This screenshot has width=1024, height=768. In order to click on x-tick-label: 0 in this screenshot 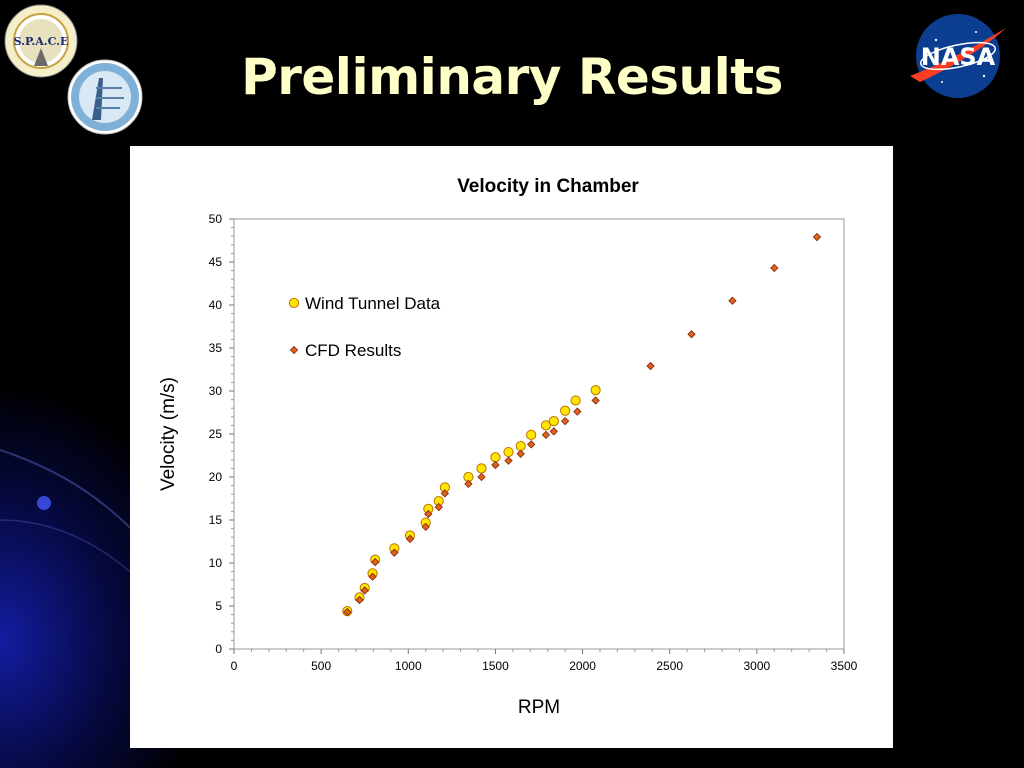, I will do `click(234, 666)`.